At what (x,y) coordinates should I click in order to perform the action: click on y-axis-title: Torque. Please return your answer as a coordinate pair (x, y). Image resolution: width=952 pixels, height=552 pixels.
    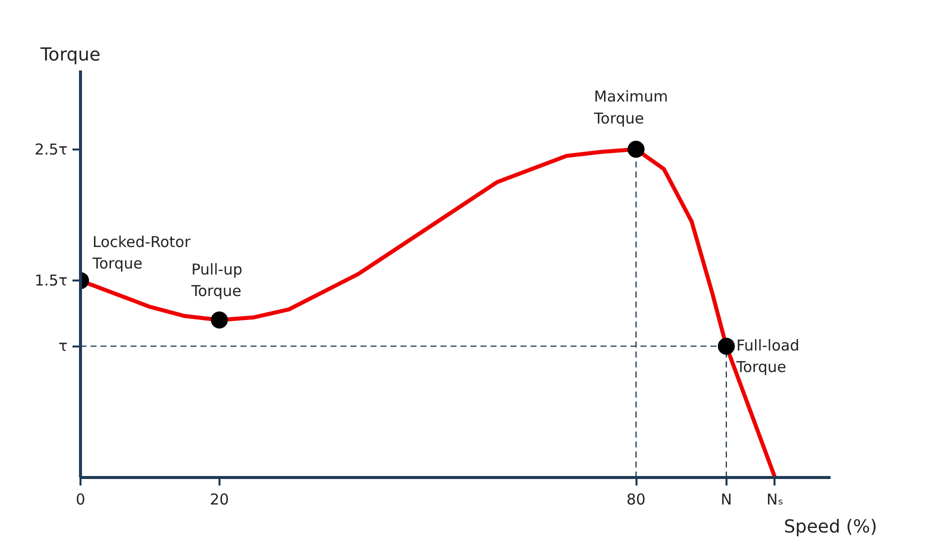
    Looking at the image, I should click on (70, 55).